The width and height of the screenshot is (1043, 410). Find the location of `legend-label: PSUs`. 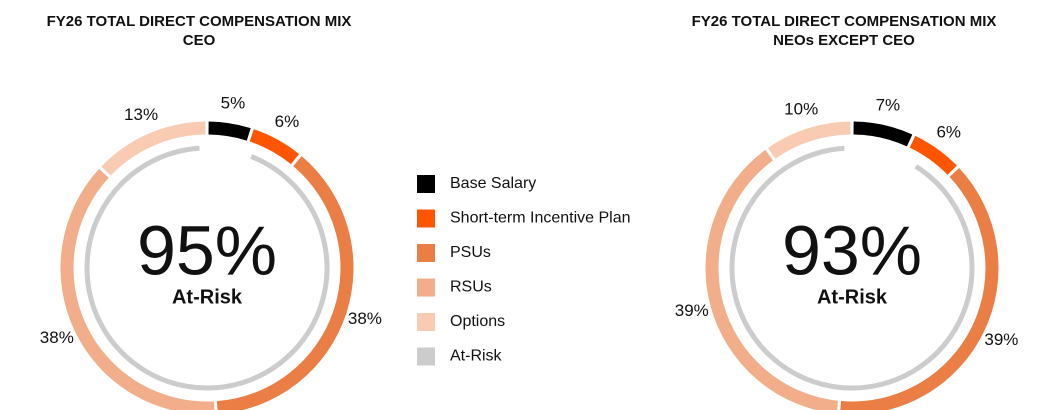

legend-label: PSUs is located at coordinates (470, 252).